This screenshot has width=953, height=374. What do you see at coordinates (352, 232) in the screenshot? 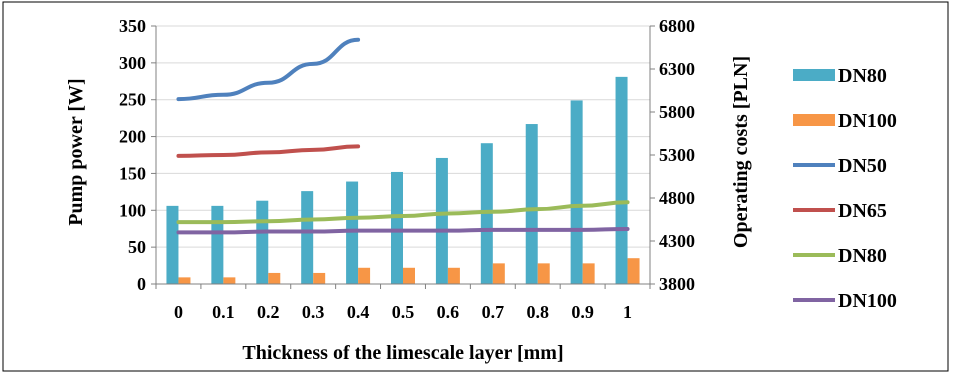
I see `bar-dn80-0.4` at bounding box center [352, 232].